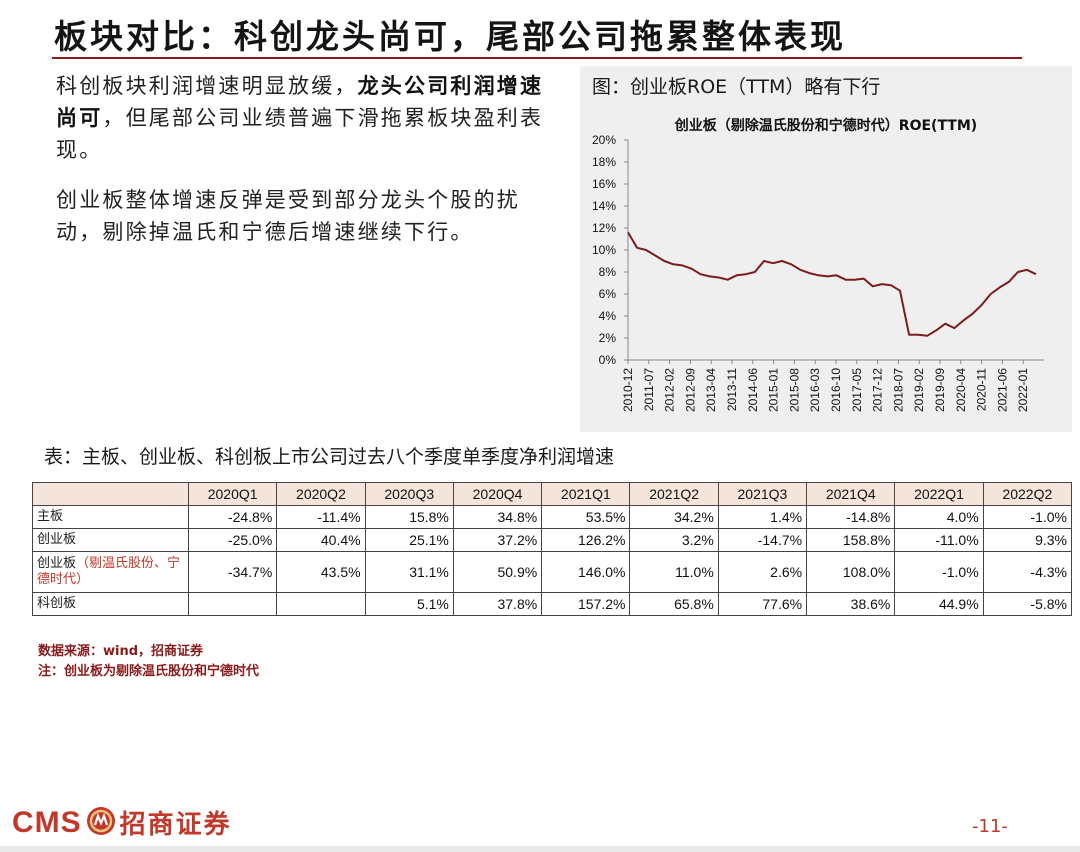 This screenshot has width=1080, height=852. Describe the element at coordinates (857, 390) in the screenshot. I see `x-tick-label: 2017-05` at that location.